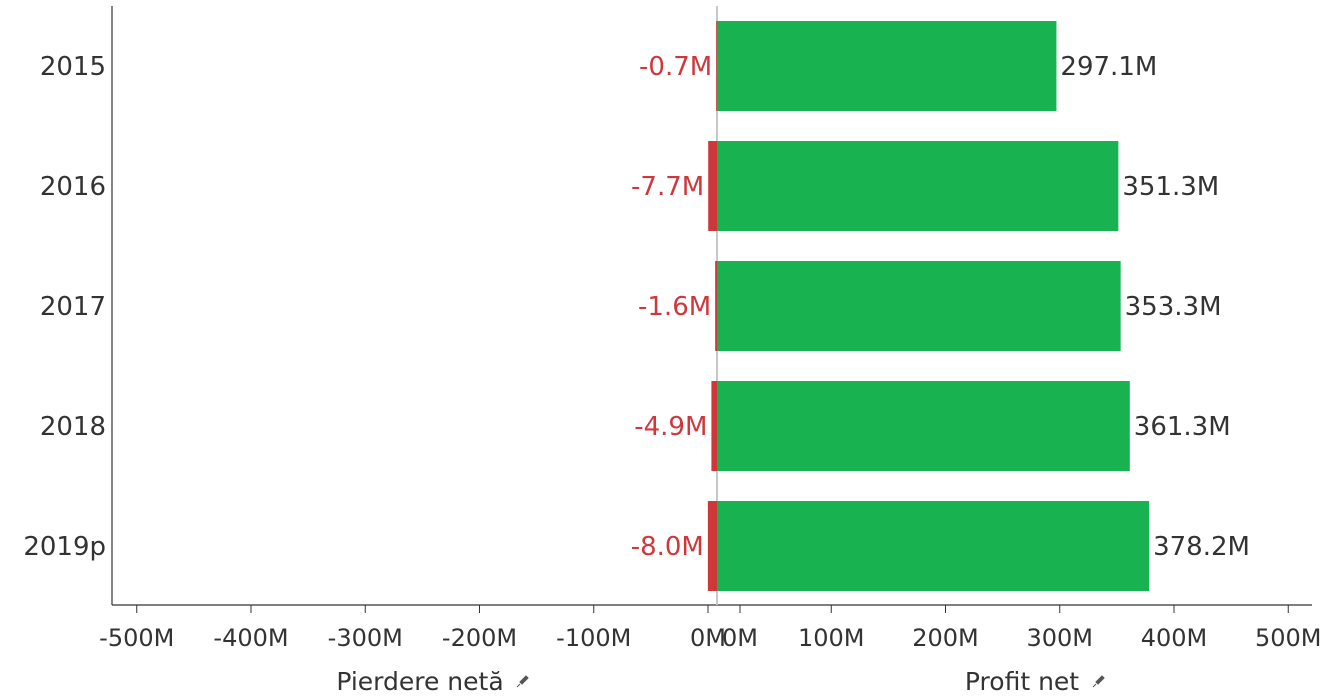 The image size is (1328, 698). I want to click on x-tick-label: 400M, so click(1174, 638).